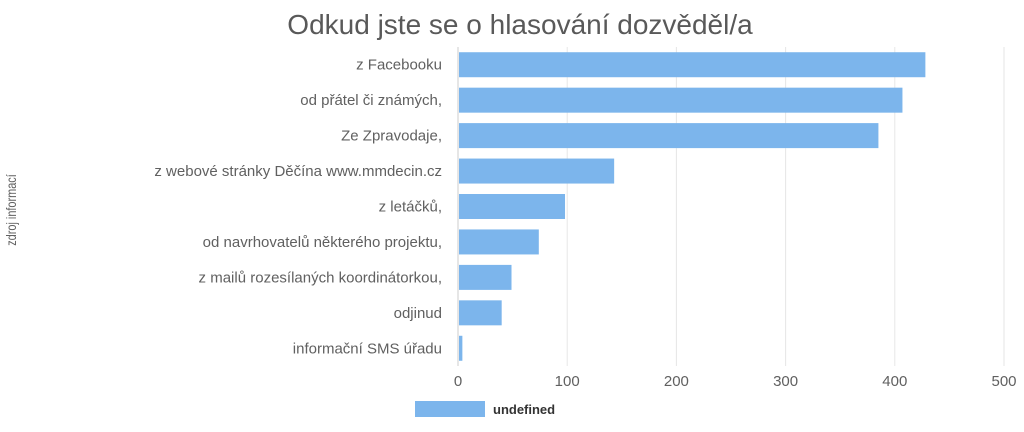 The height and width of the screenshot is (432, 1024). I want to click on x-axis-tick-labels: 0 100 200 300 400 500, so click(735, 381).